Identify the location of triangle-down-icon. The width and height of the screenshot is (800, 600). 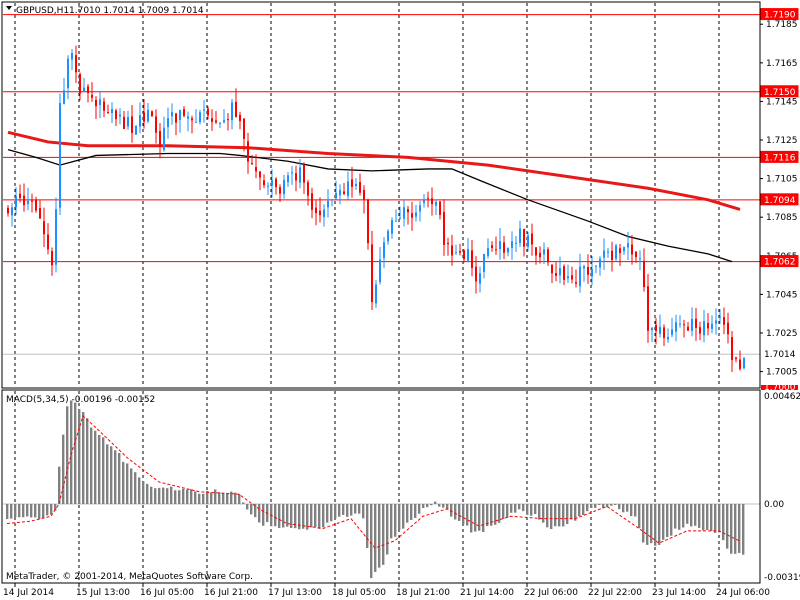
(9, 8).